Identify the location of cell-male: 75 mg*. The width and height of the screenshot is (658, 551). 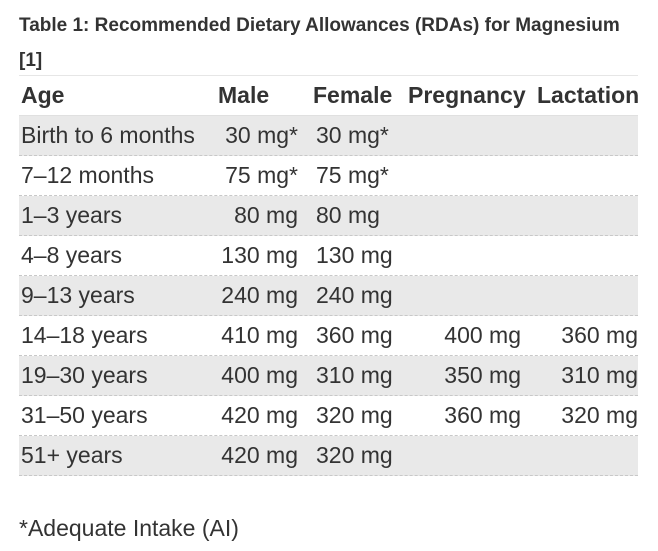
(261, 175).